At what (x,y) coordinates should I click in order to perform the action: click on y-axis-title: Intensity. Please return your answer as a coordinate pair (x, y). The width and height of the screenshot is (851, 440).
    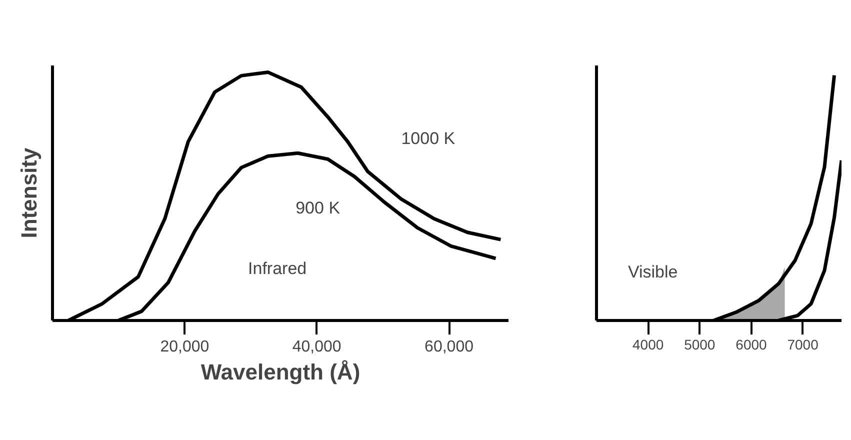
    Looking at the image, I should click on (29, 192).